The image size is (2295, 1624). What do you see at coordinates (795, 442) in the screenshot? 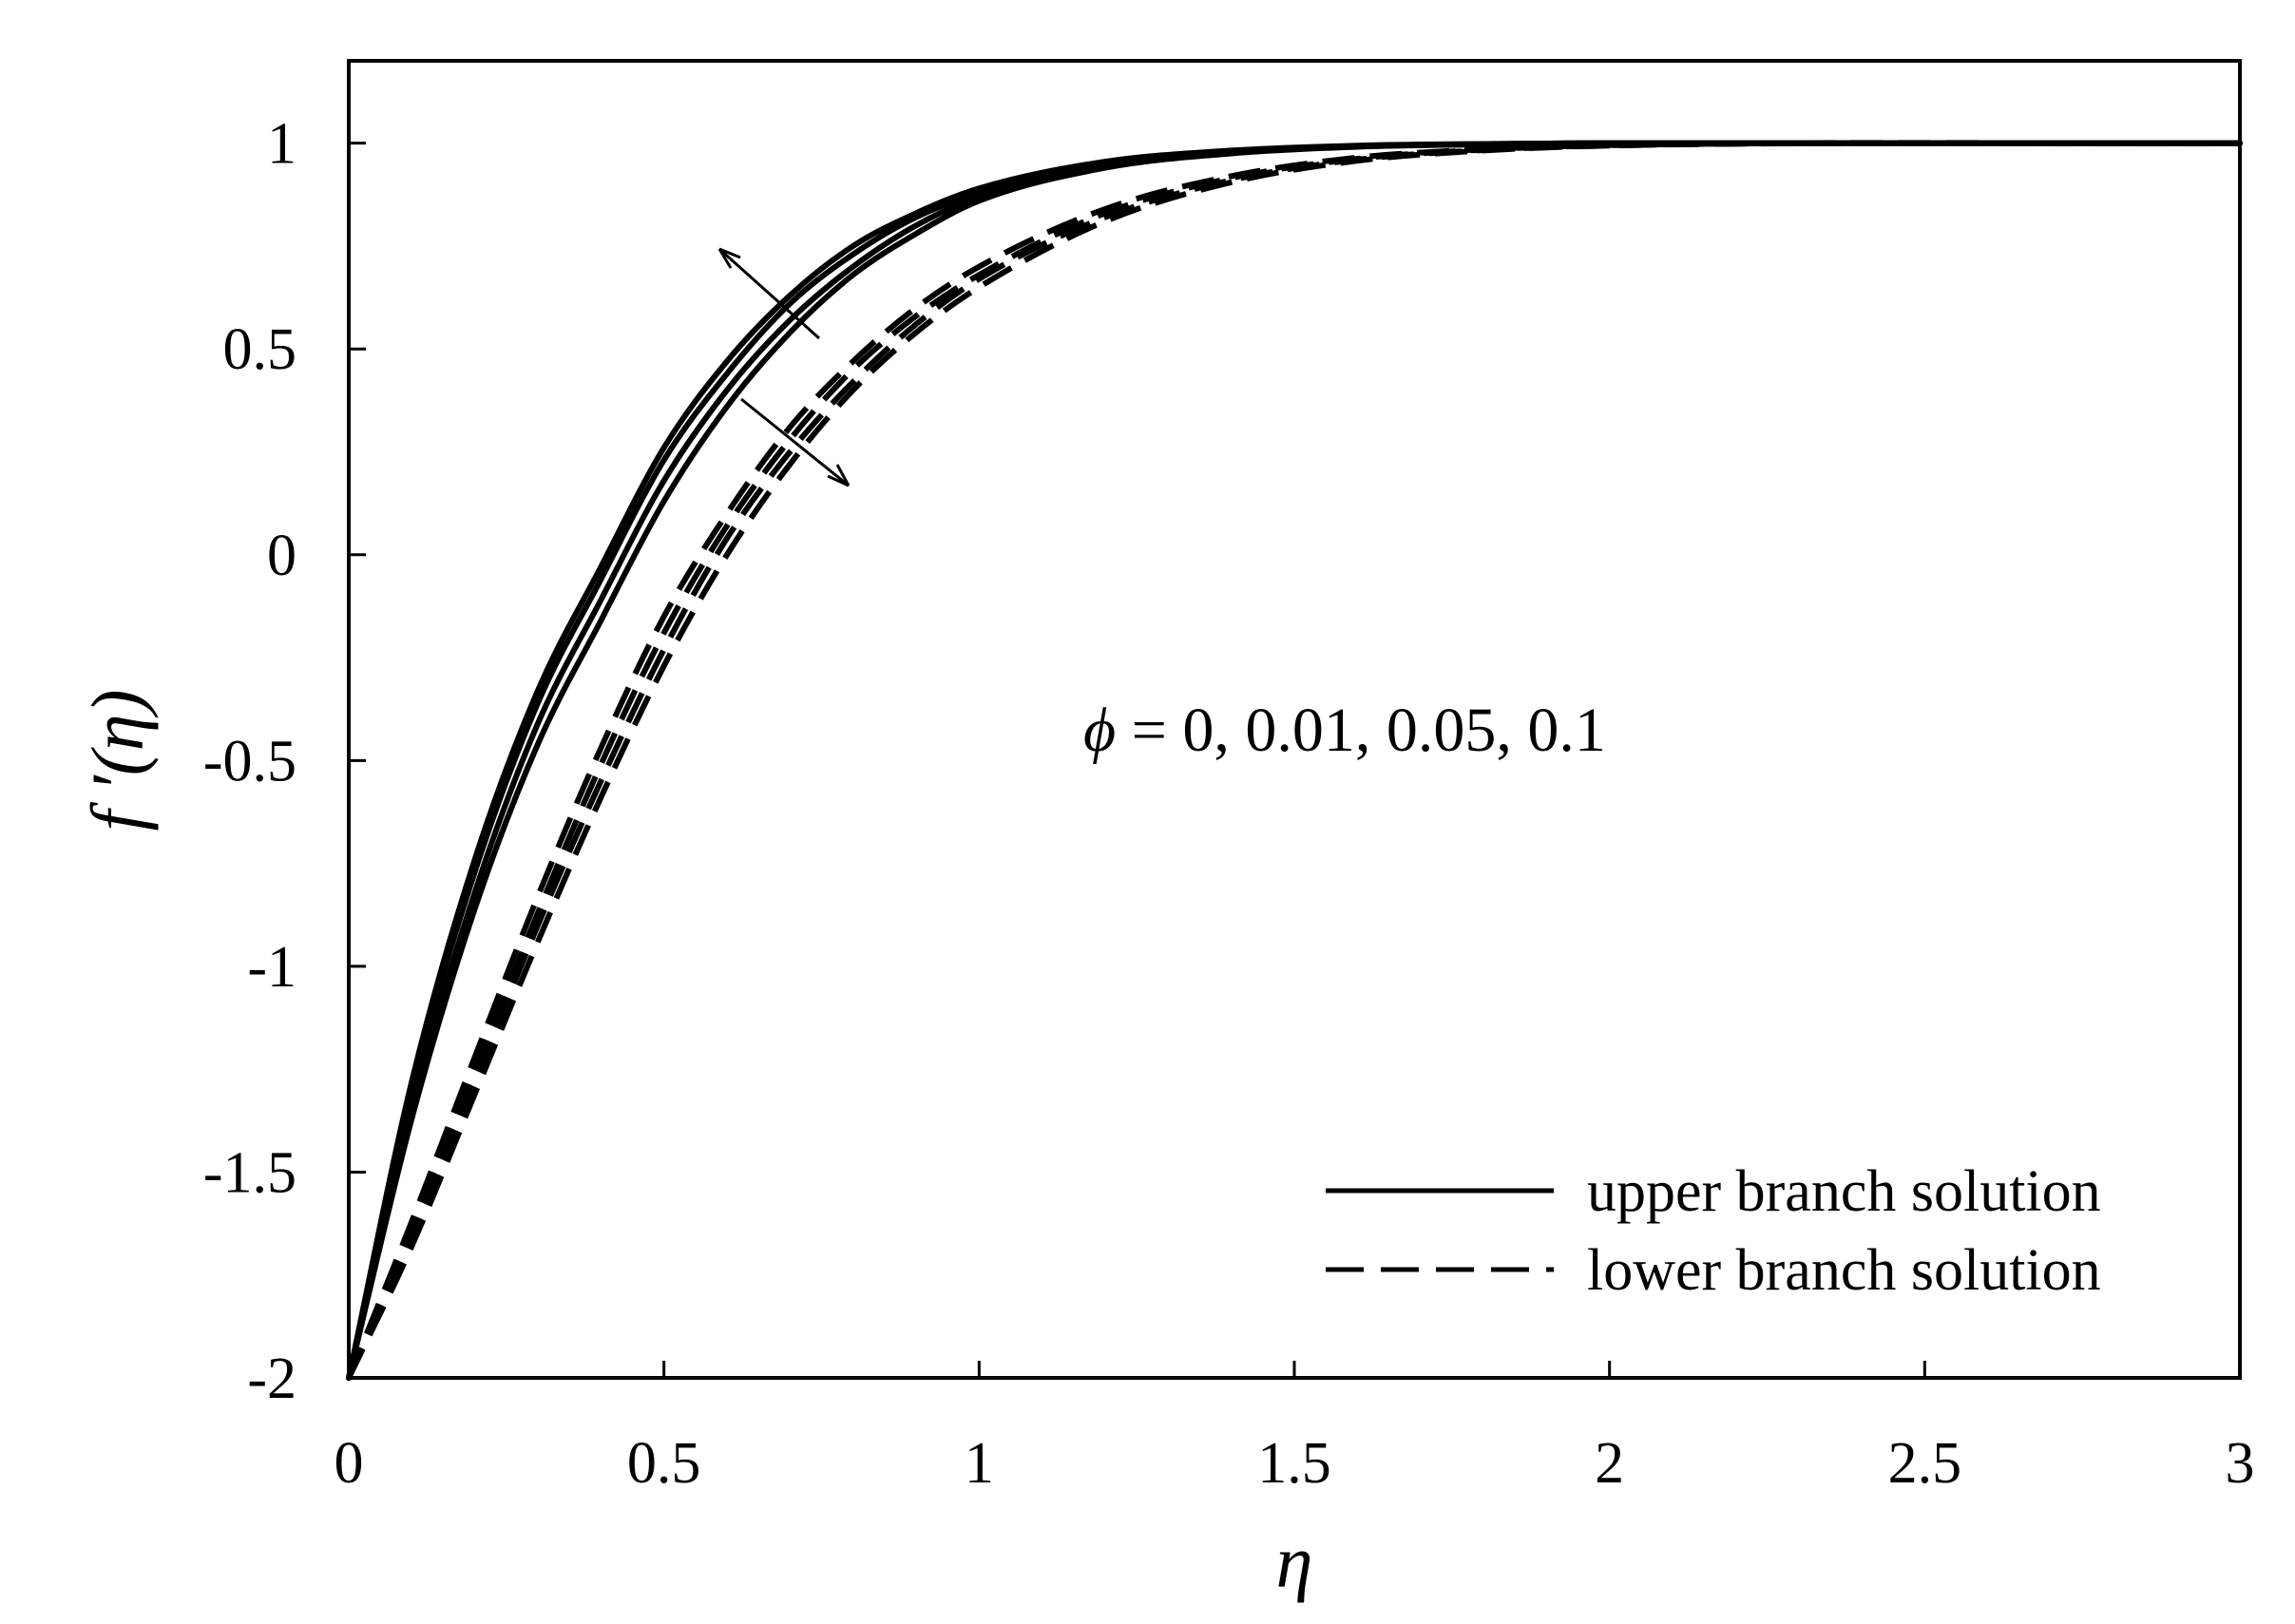
I see `lower-trend-arrow` at bounding box center [795, 442].